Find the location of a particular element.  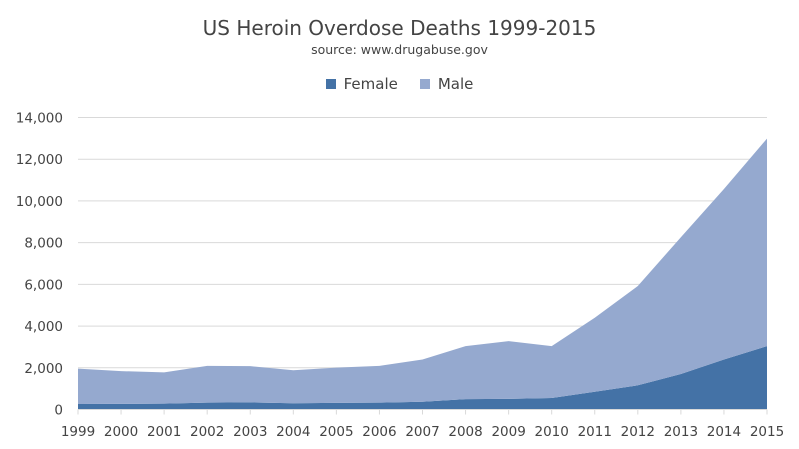

legend-item-male: Male is located at coordinates (446, 84).